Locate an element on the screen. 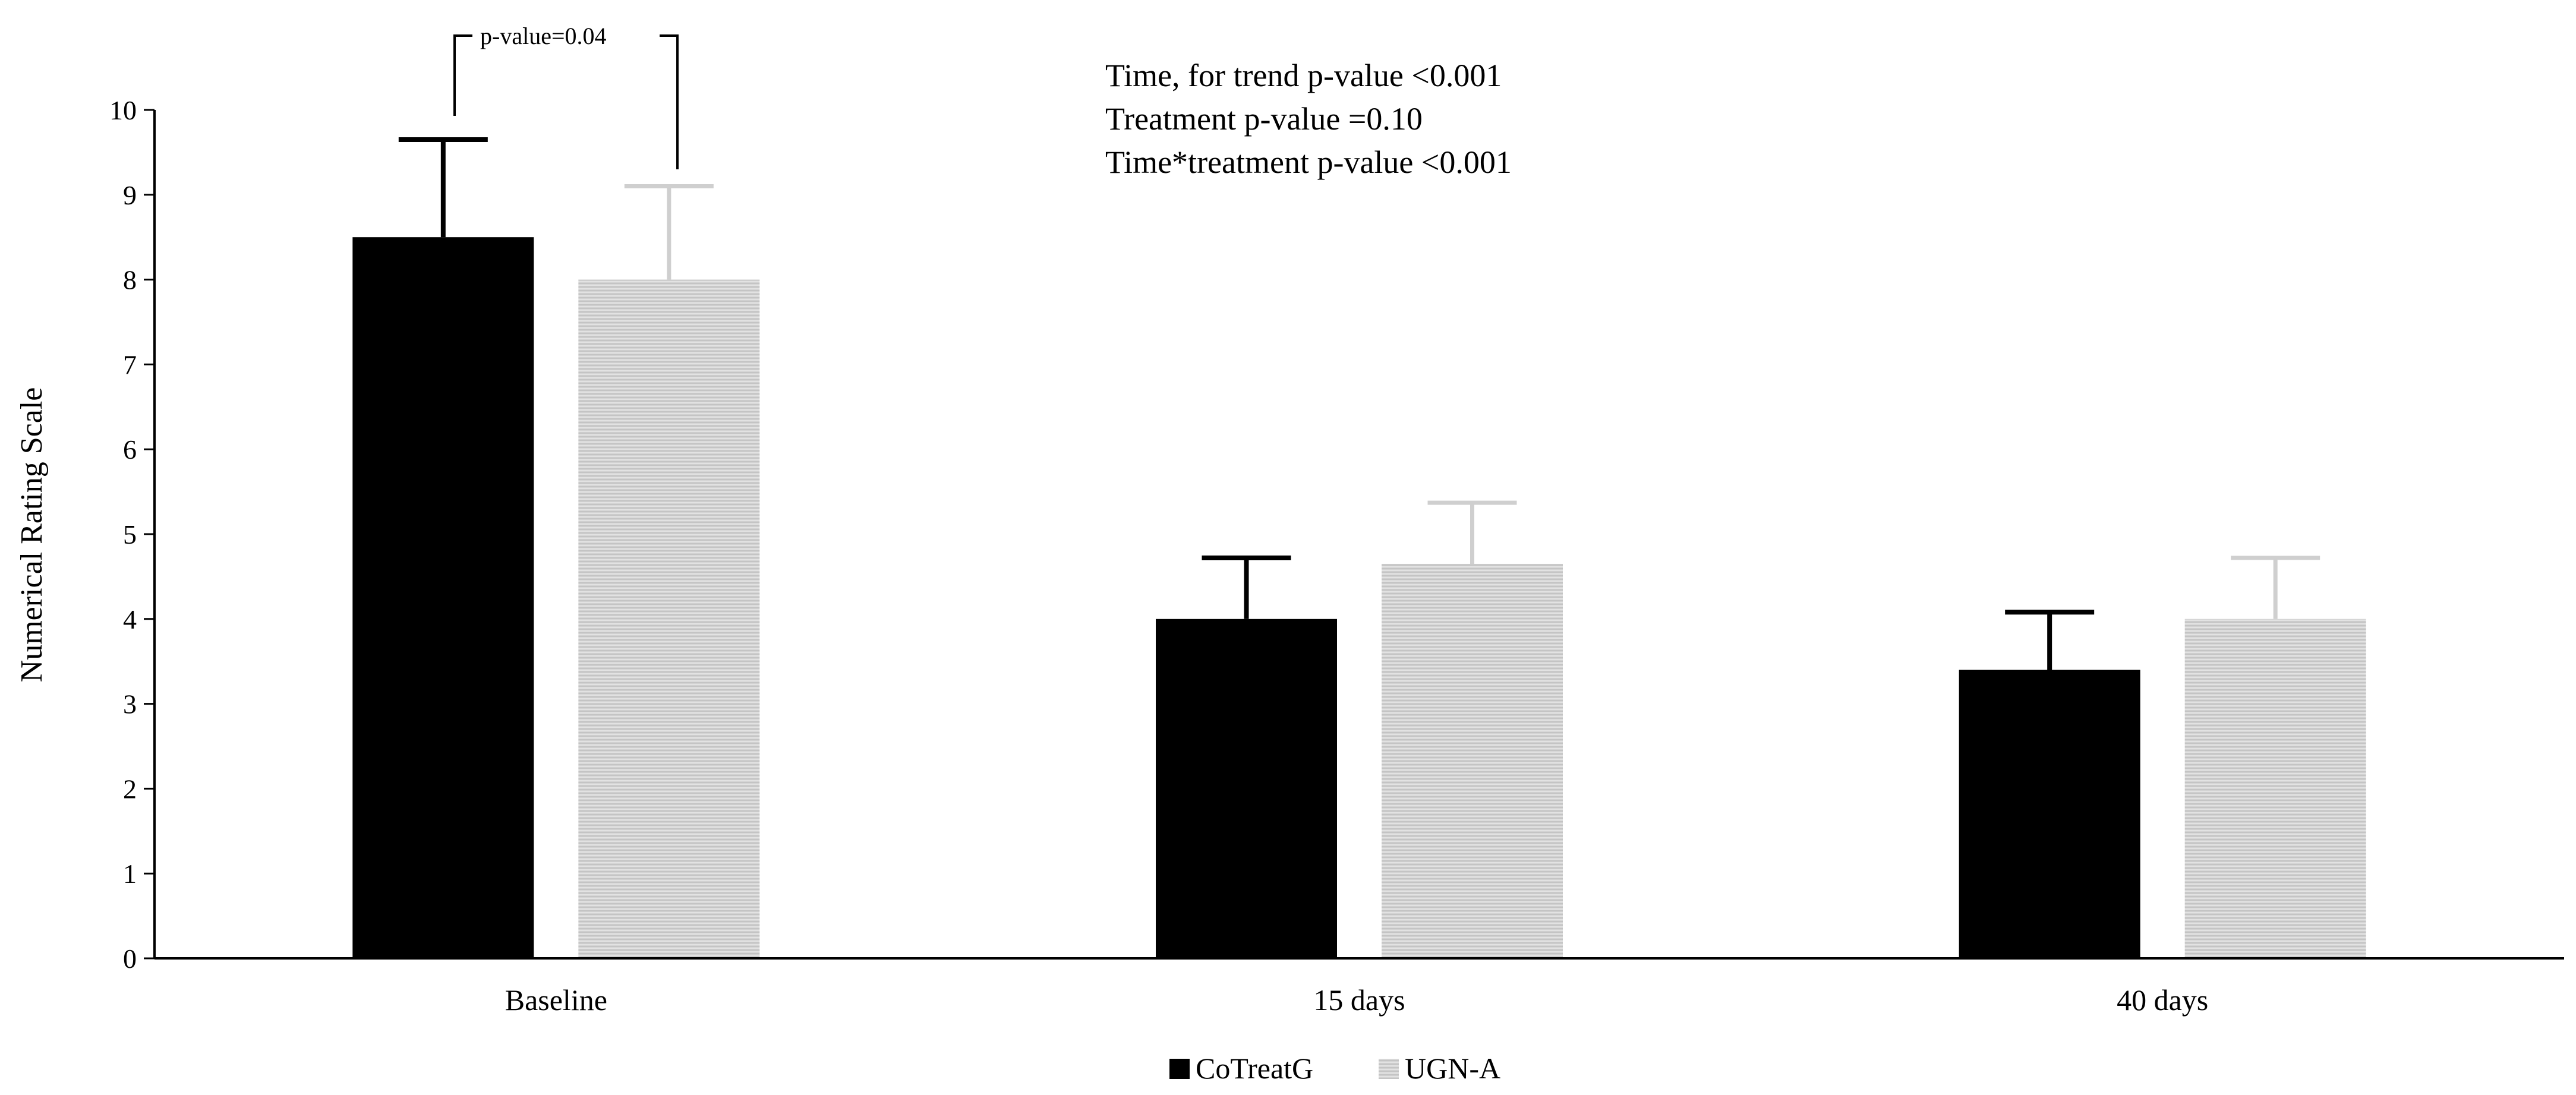 The width and height of the screenshot is (2576, 1095). y-tick-label: 3 is located at coordinates (130, 704).